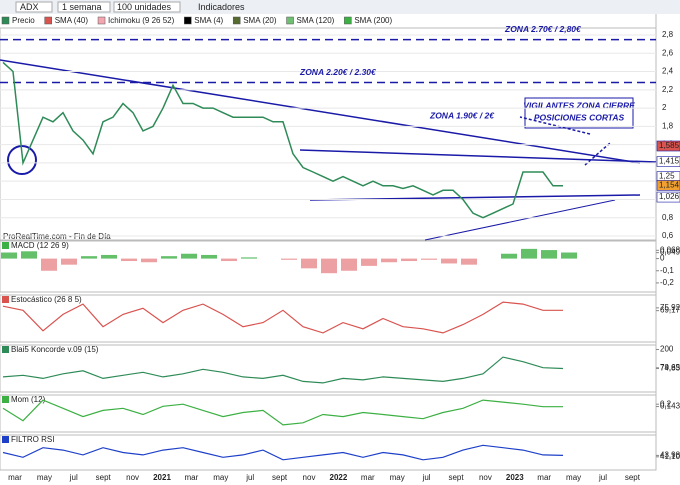 The height and width of the screenshot is (485, 680). What do you see at coordinates (339, 477) in the screenshot?
I see `x-tick-label: 2022` at bounding box center [339, 477].